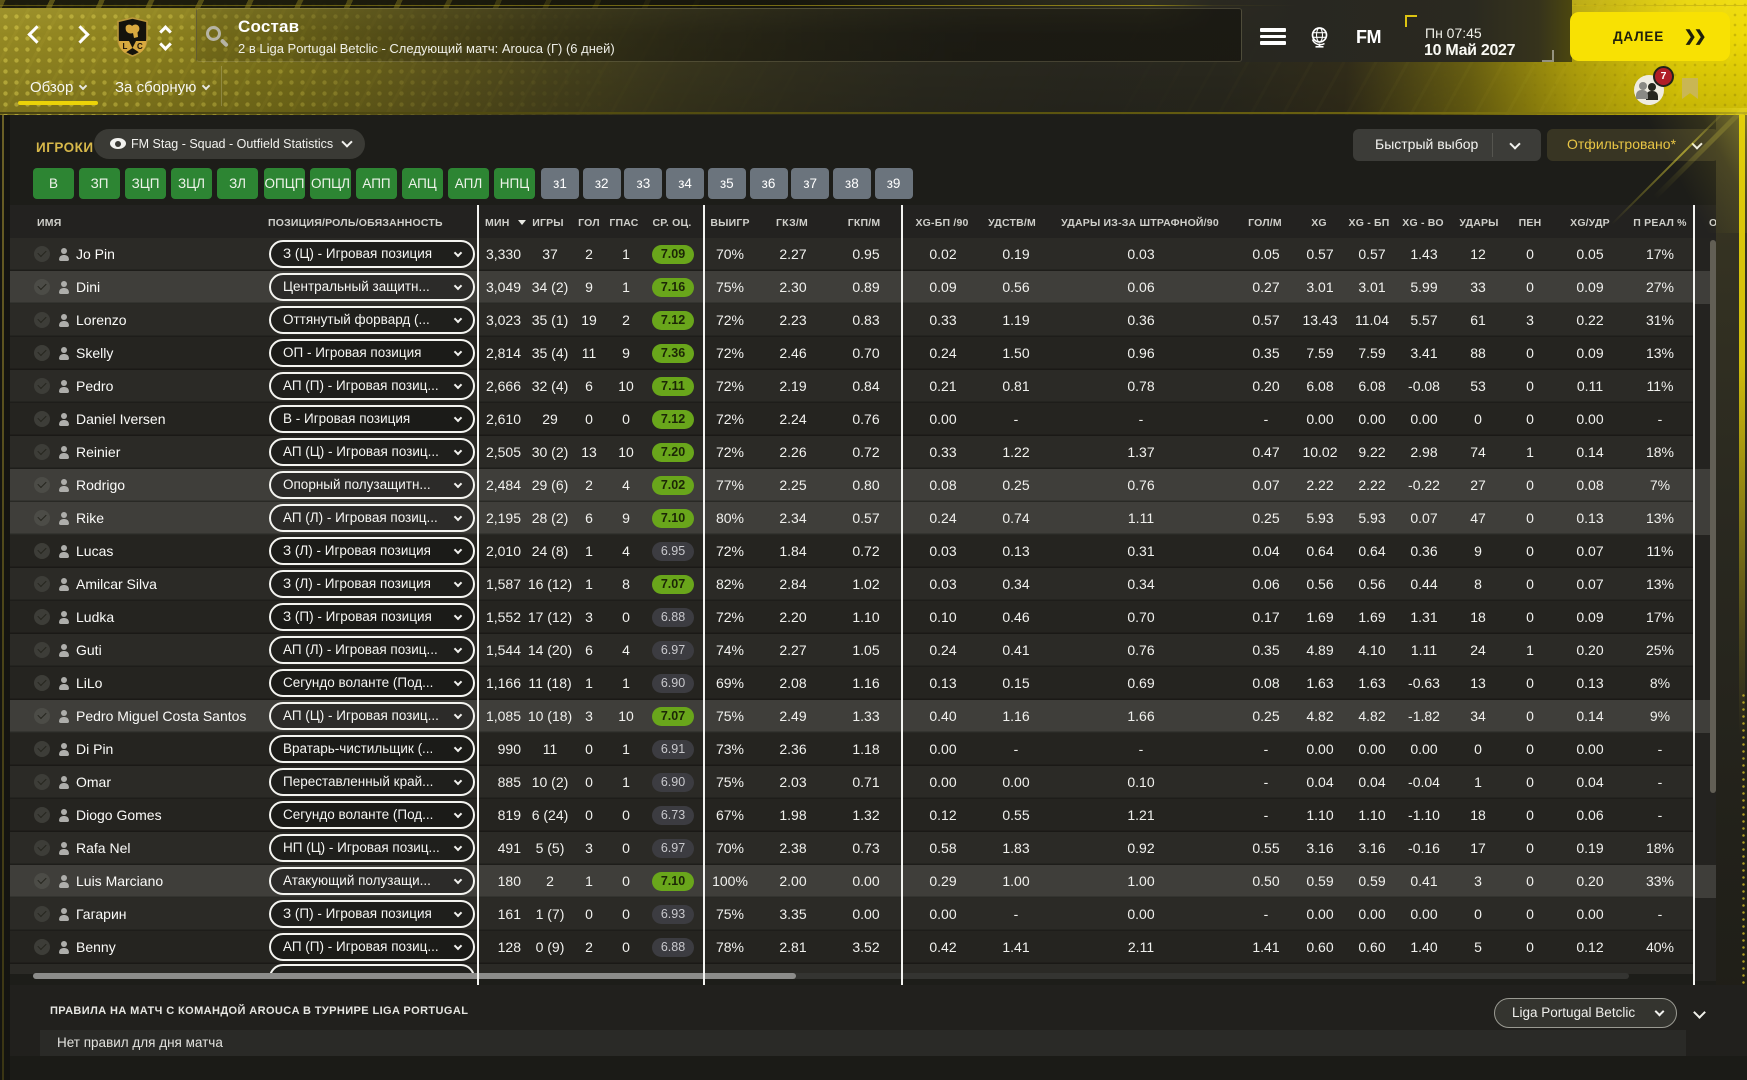 The height and width of the screenshot is (1080, 1747). What do you see at coordinates (125, 46) in the screenshot?
I see `svg-text: L` at bounding box center [125, 46].